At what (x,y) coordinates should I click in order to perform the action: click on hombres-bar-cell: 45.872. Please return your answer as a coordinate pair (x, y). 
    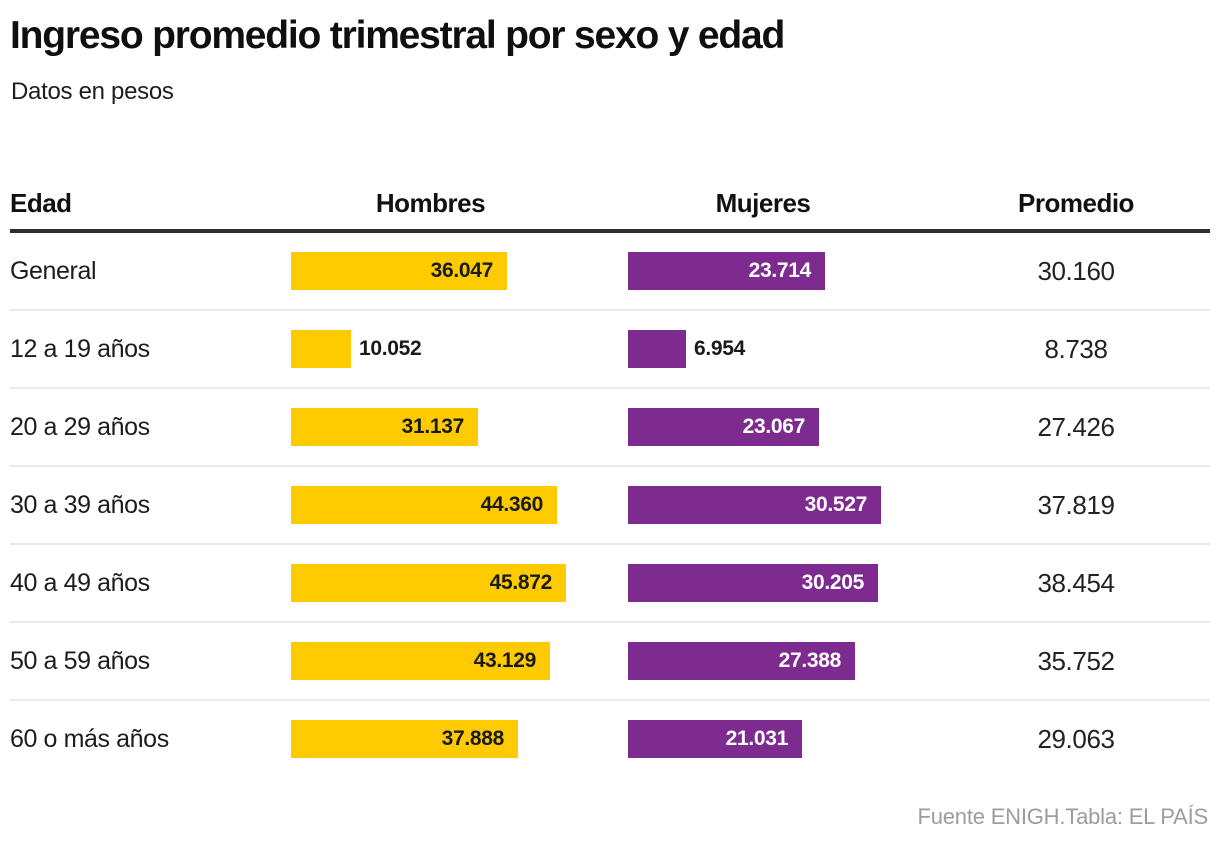
    Looking at the image, I should click on (459, 583).